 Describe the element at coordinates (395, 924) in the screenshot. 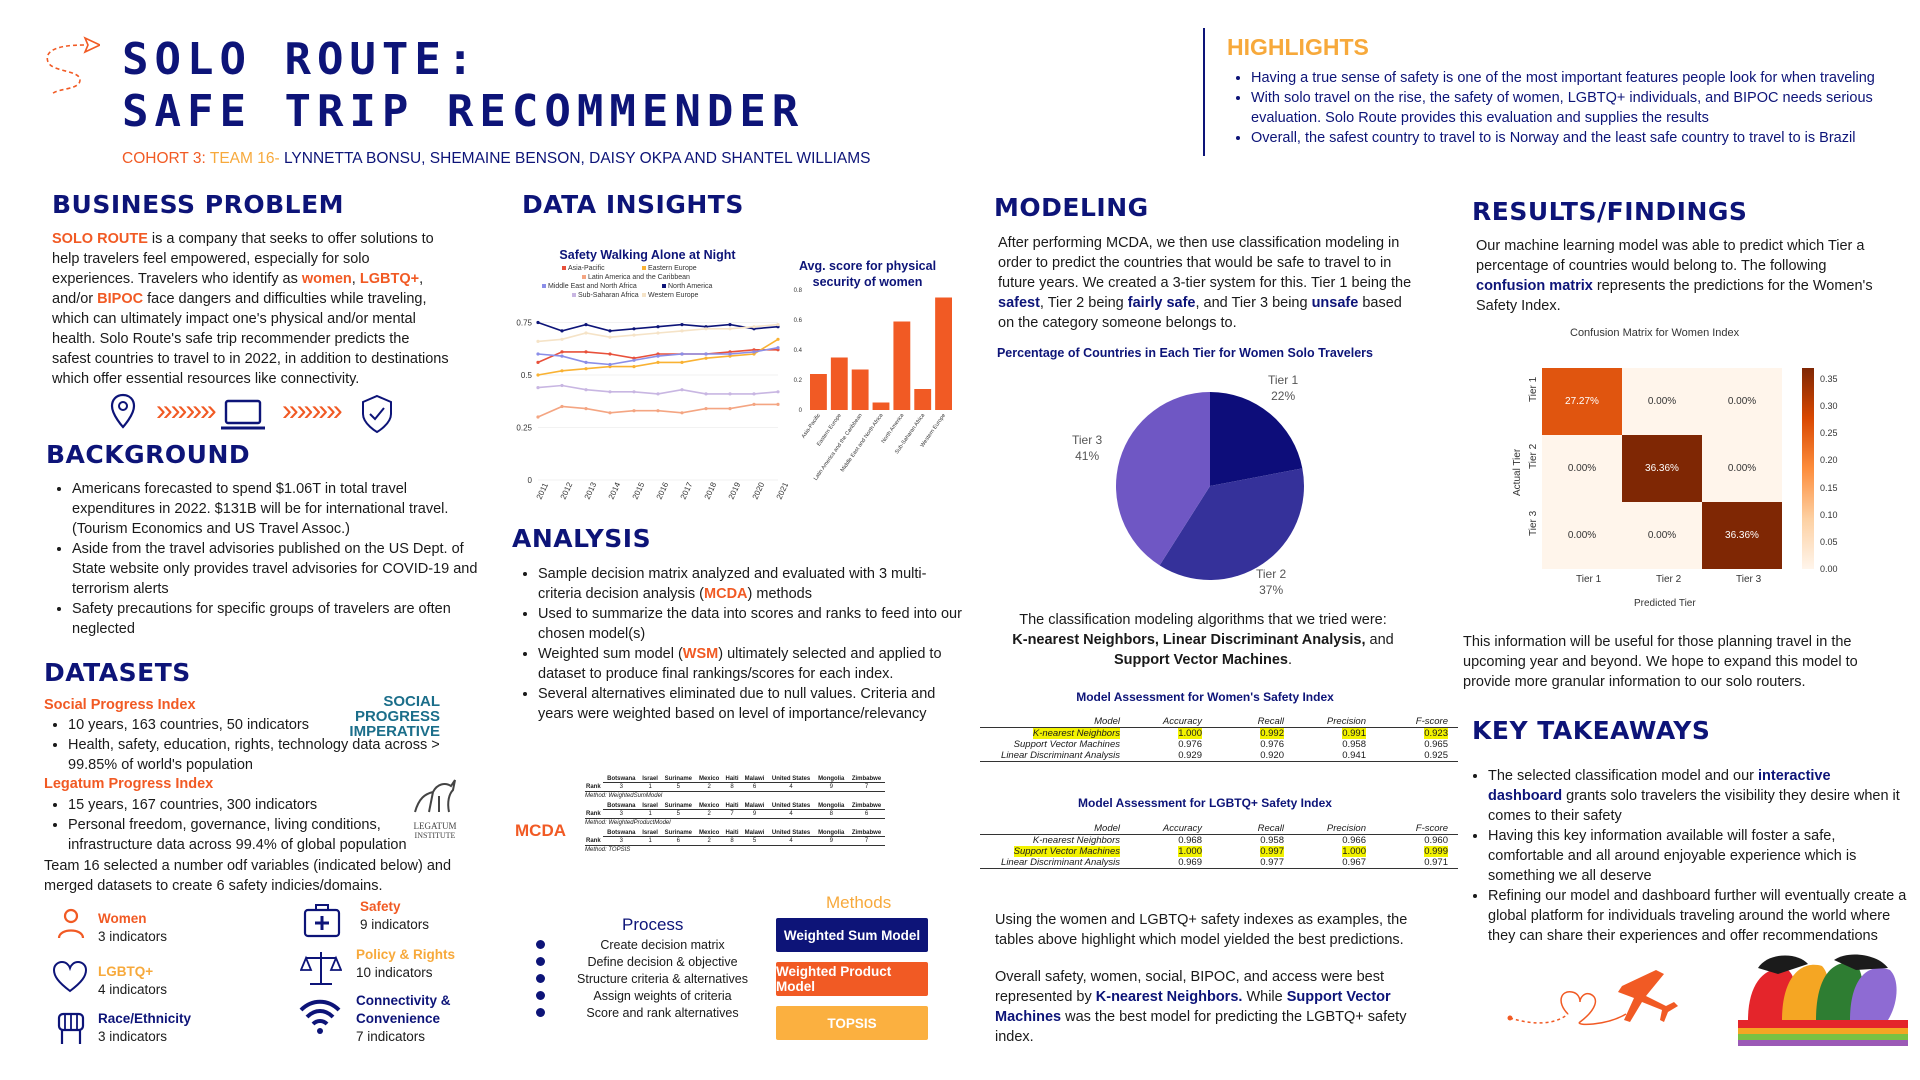

I see `domain-count: 9 indicators` at that location.